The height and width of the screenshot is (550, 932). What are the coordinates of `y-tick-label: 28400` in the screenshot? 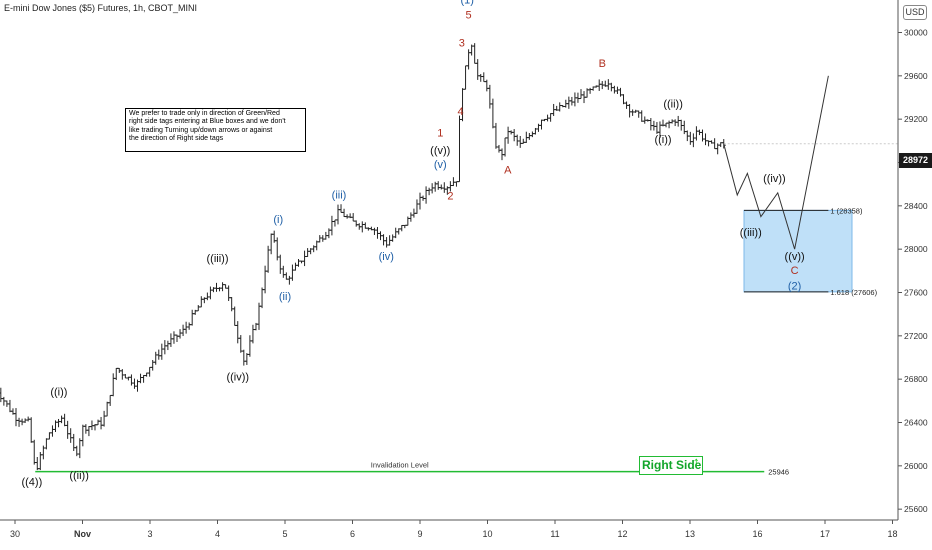 It's located at (916, 206).